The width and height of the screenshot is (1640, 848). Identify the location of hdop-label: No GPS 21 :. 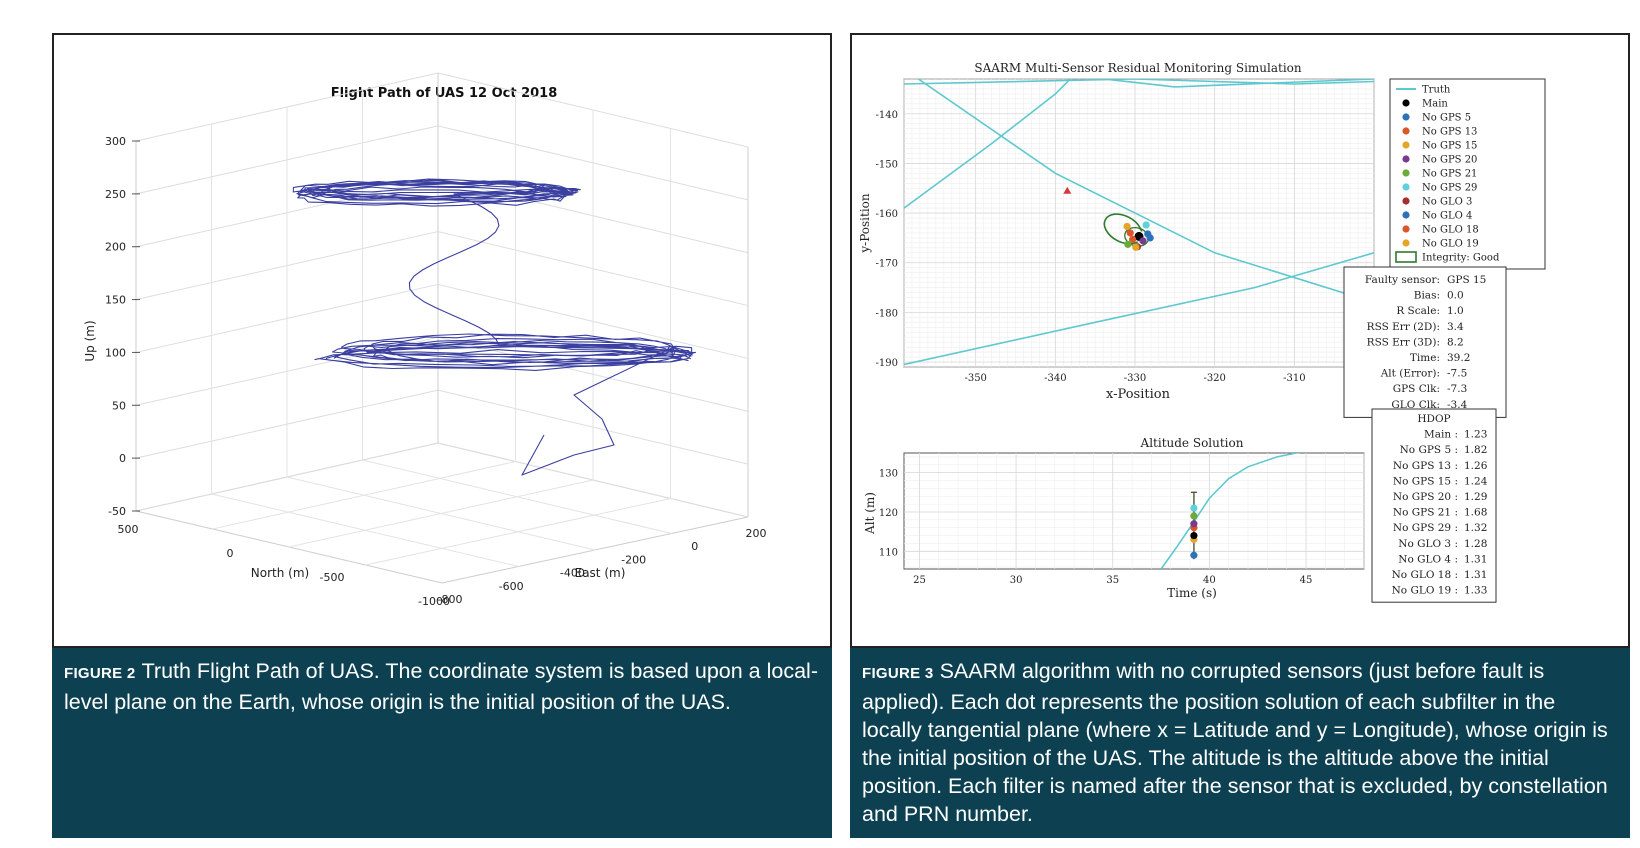
(1425, 513).